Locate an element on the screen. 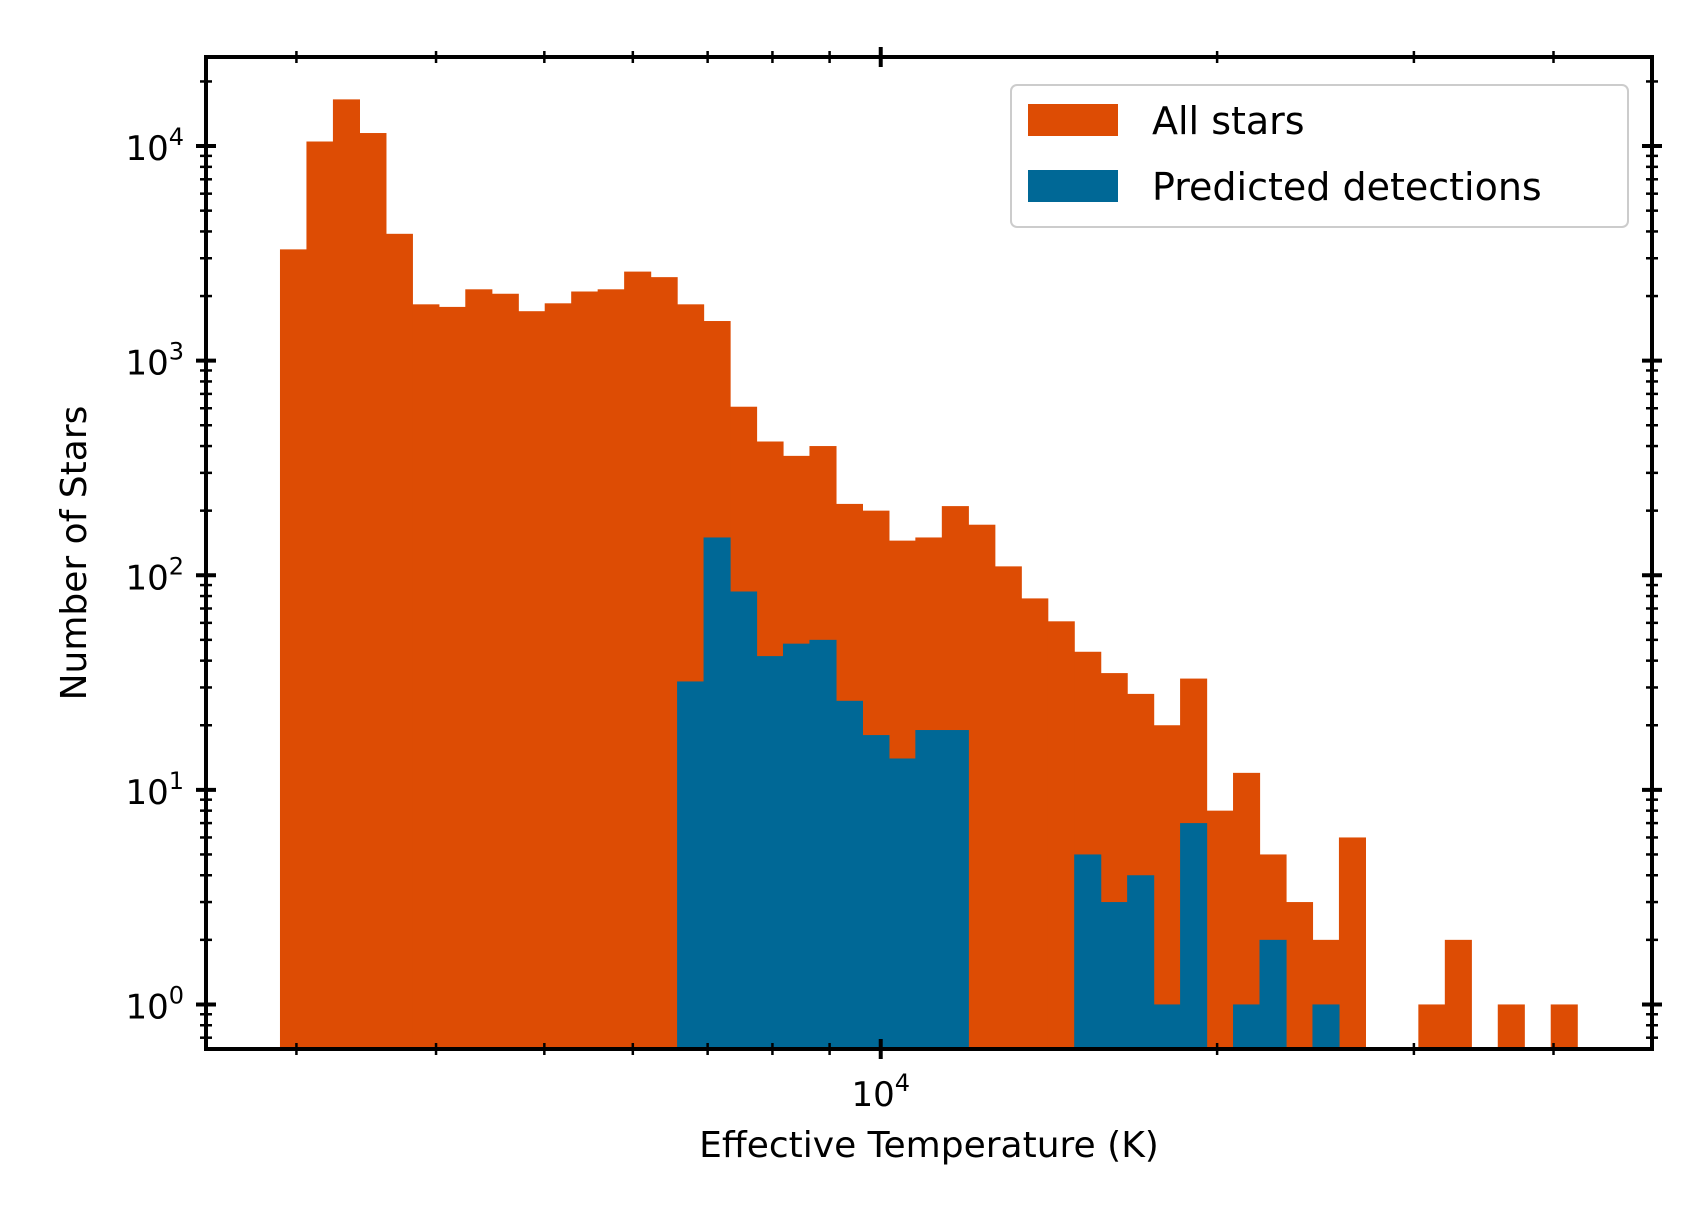 This screenshot has height=1220, width=1704. y-tick-label: 10² is located at coordinates (154, 575).